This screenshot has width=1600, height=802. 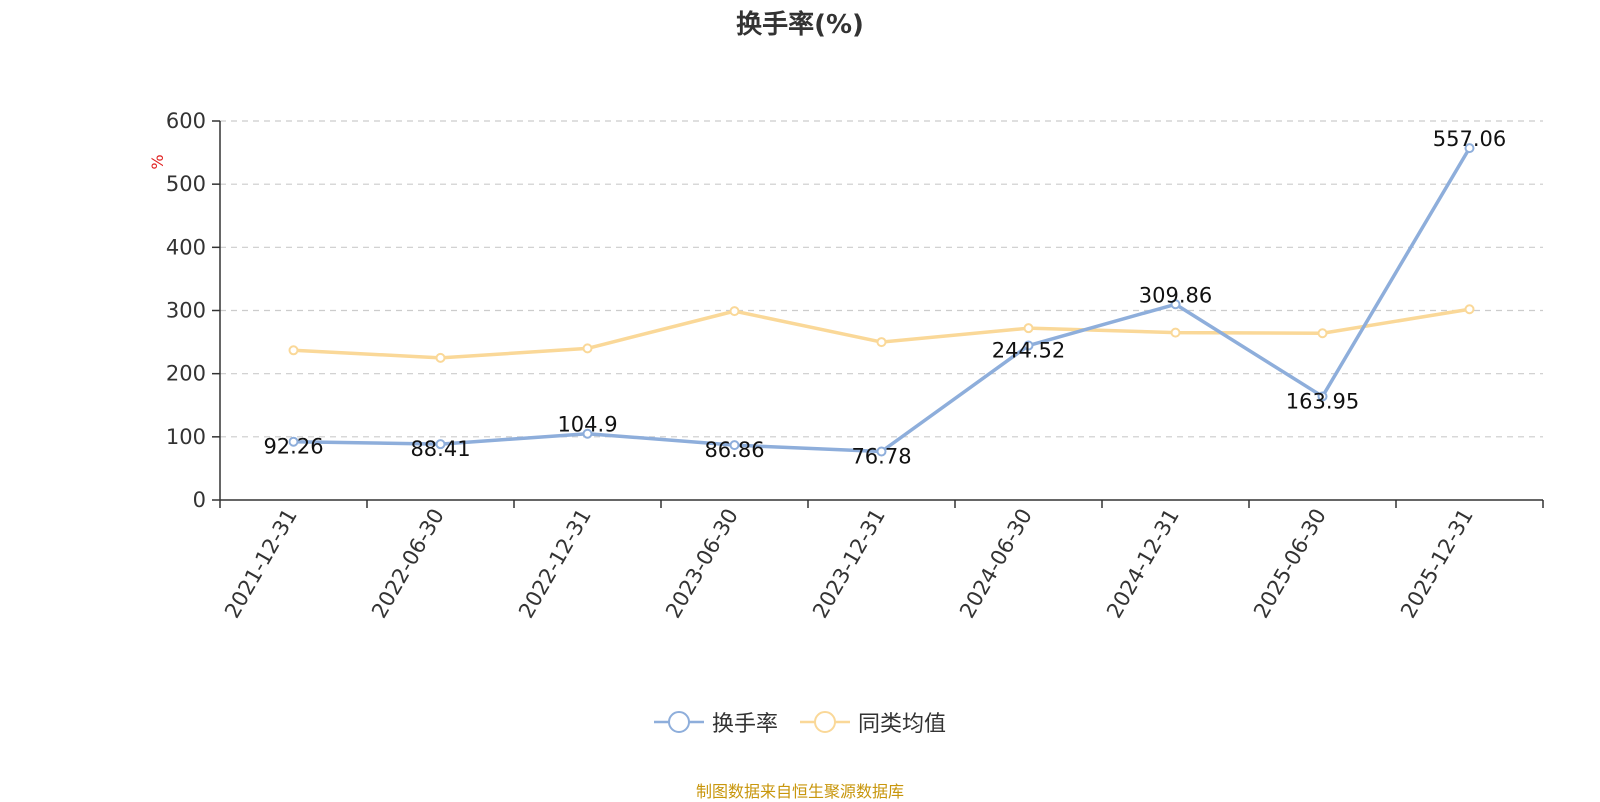 I want to click on y-tick-label: 400, so click(x=186, y=247).